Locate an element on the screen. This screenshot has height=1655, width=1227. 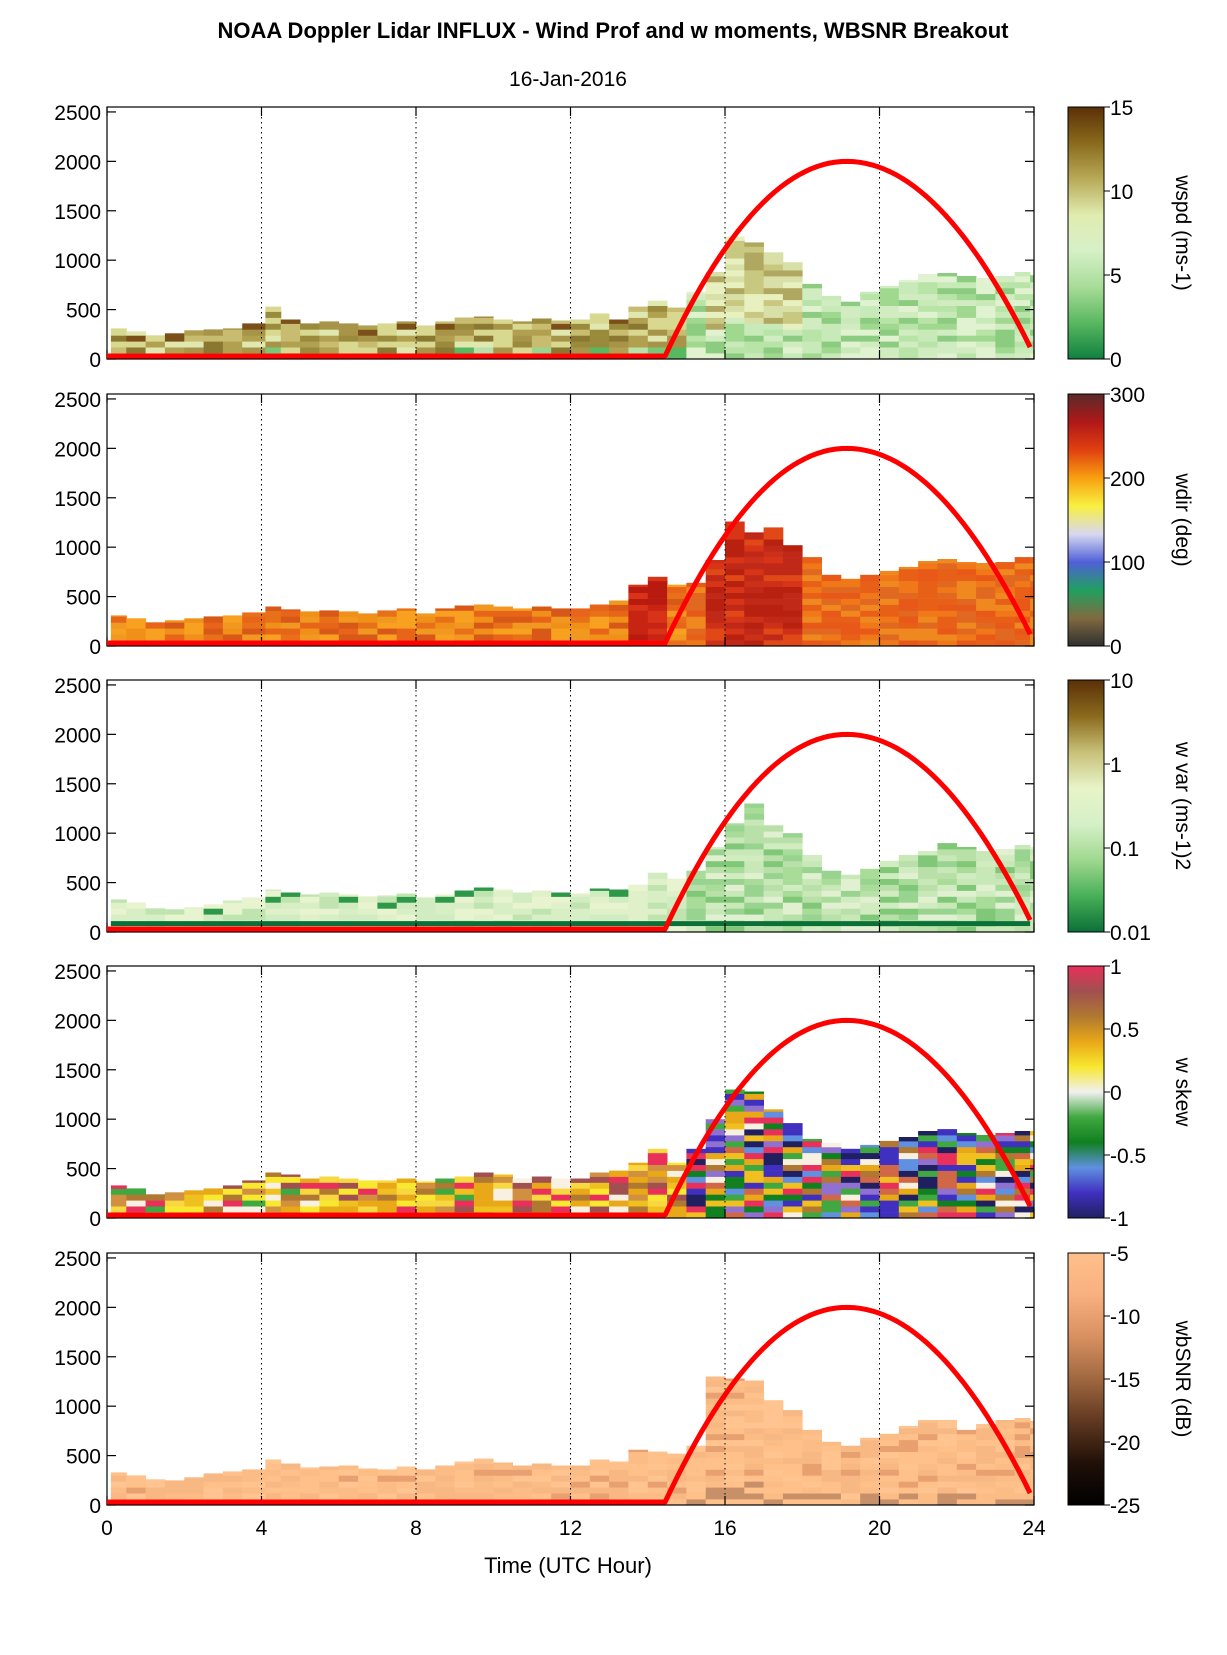
colorbar-tick-label: 0.1 is located at coordinates (1124, 849).